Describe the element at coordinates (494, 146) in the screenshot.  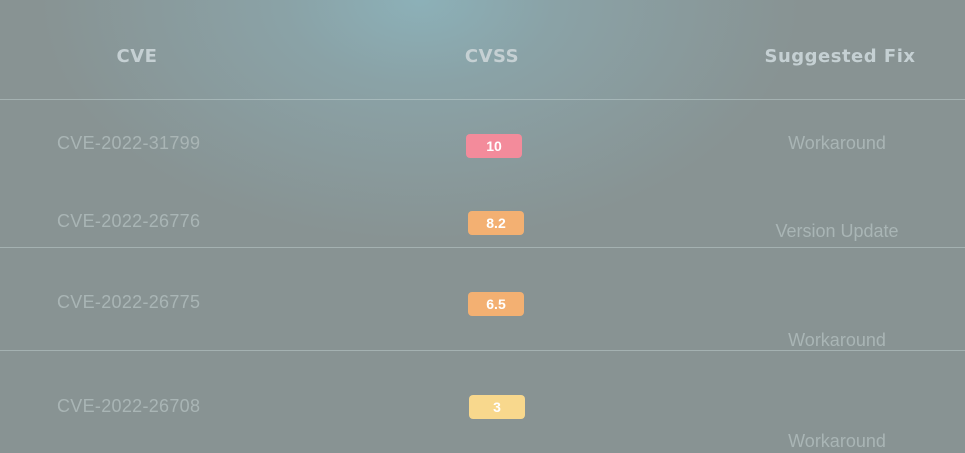
I see `cvss-score-badge: 10` at that location.